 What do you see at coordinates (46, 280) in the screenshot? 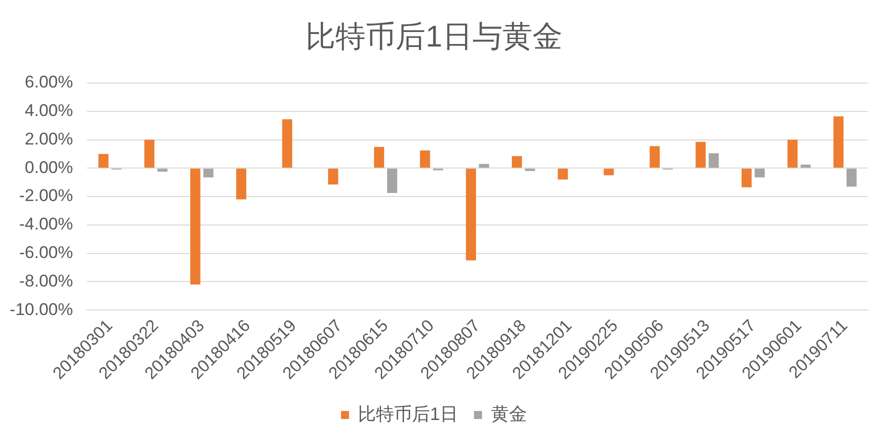
I see `y-tick-label: -8.00%` at bounding box center [46, 280].